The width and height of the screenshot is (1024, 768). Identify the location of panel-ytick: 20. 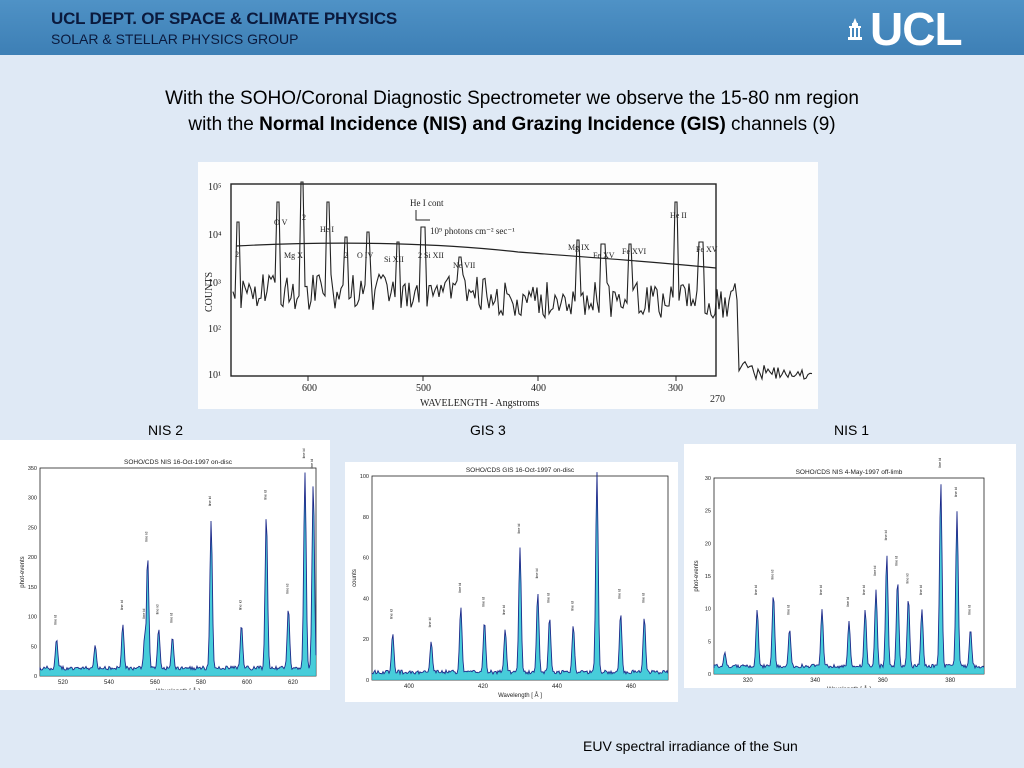
(366, 640).